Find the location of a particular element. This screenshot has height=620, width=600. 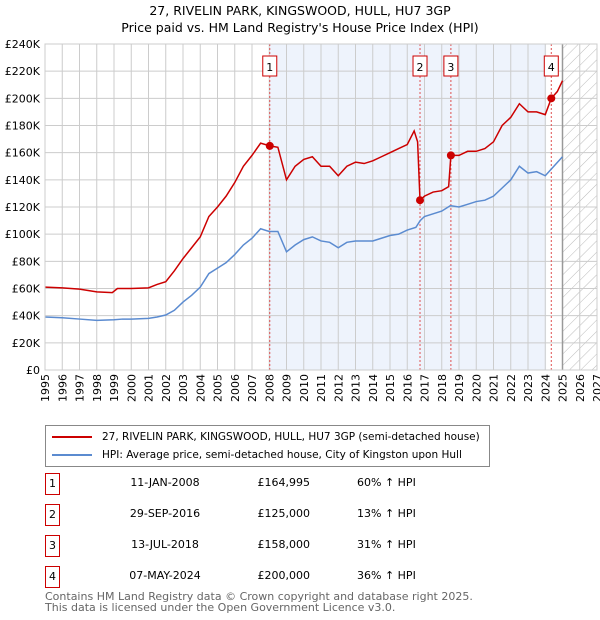

x-tick-label: 2027 is located at coordinates (595, 388).